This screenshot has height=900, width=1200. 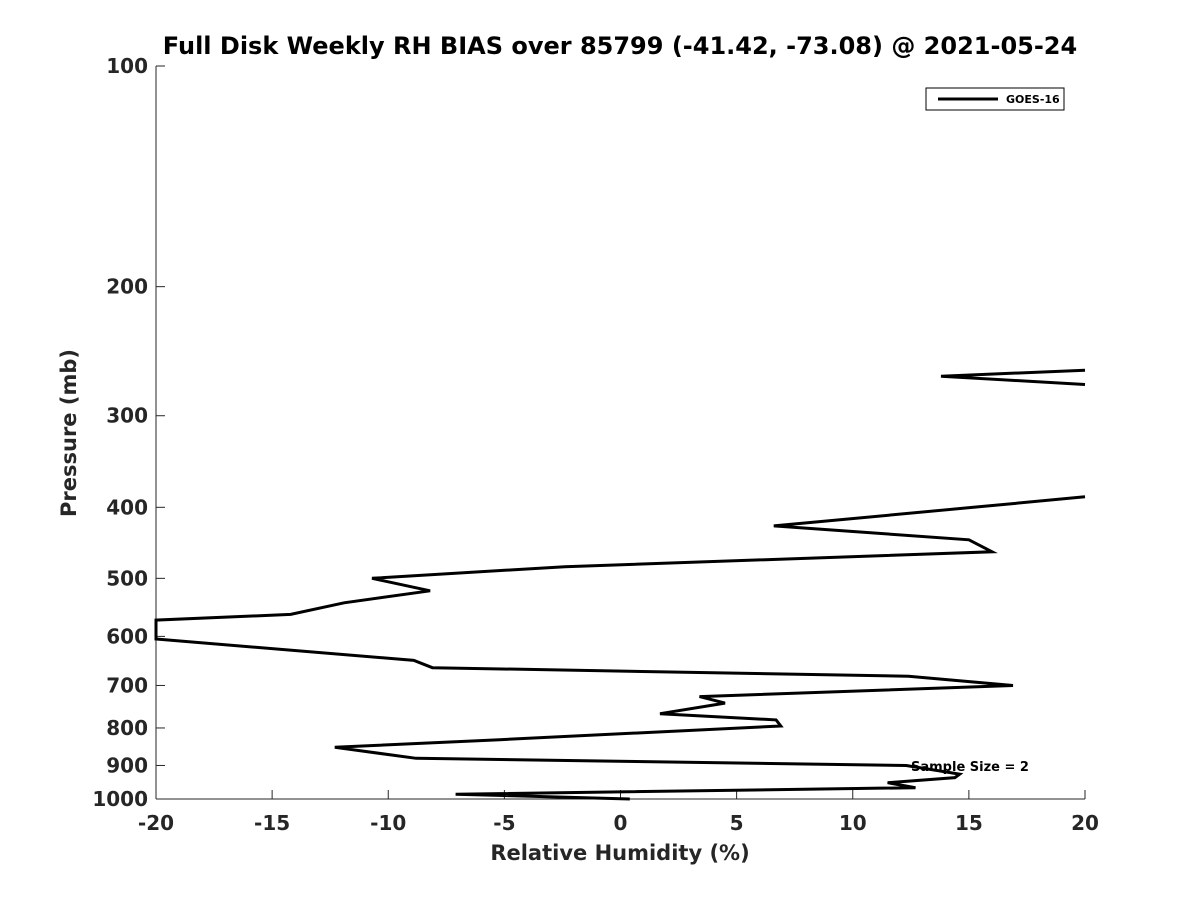 What do you see at coordinates (127, 507) in the screenshot?
I see `y-tick-label: 400` at bounding box center [127, 507].